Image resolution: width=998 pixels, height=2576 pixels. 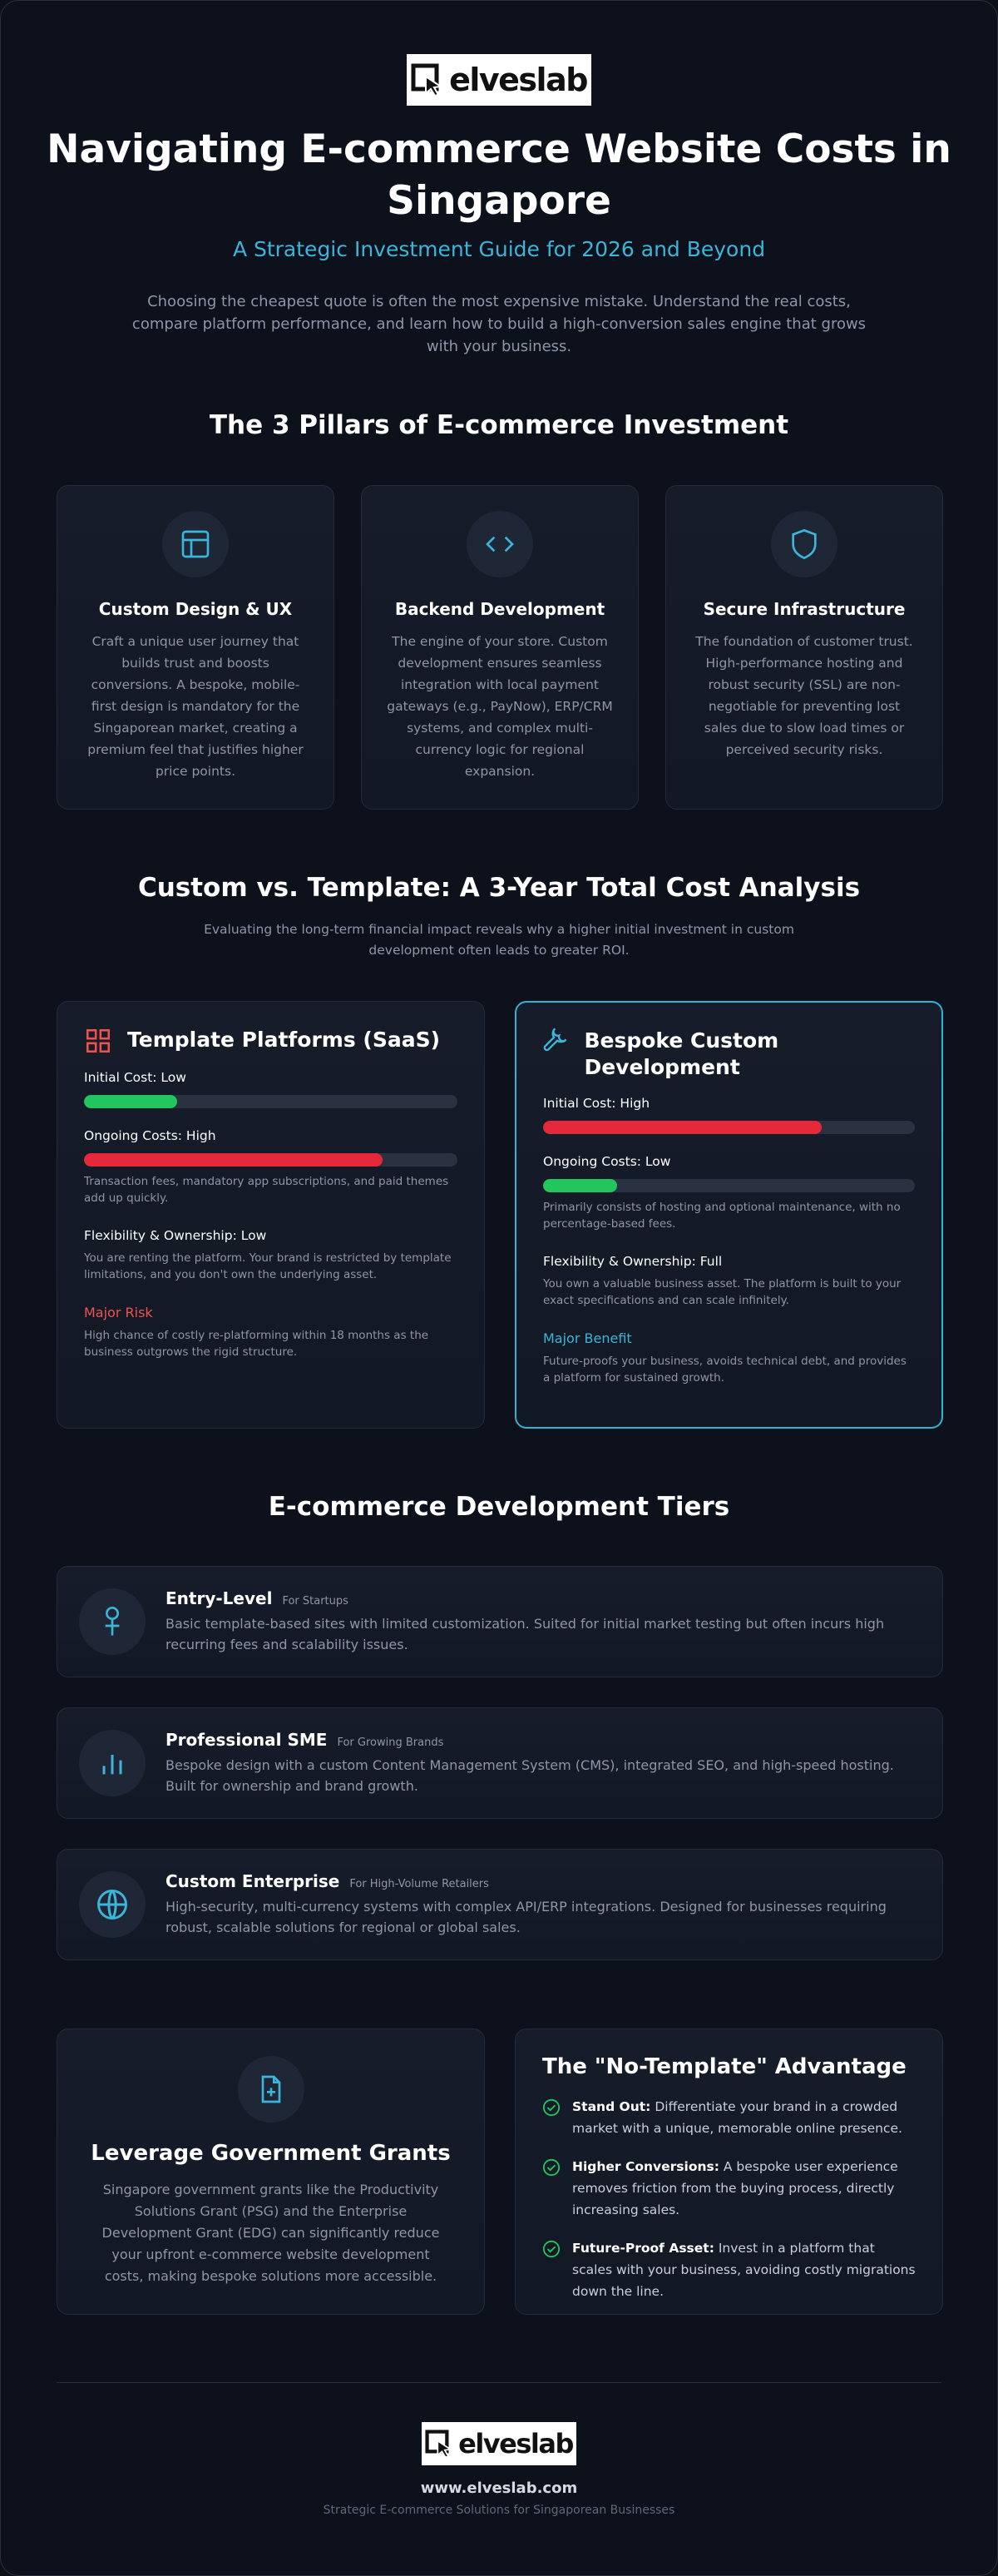 What do you see at coordinates (596, 1104) in the screenshot?
I see `metric-label: Initial Cost: High` at bounding box center [596, 1104].